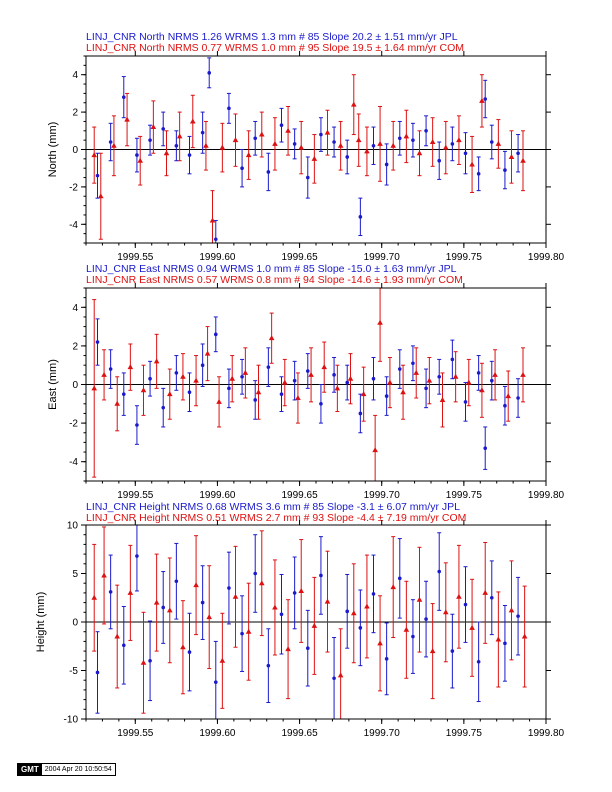 Image resolution: width=612 pixels, height=792 pixels. Describe the element at coordinates (299, 257) in the screenshot. I see `north-x-tick-label: 1999.65` at that location.